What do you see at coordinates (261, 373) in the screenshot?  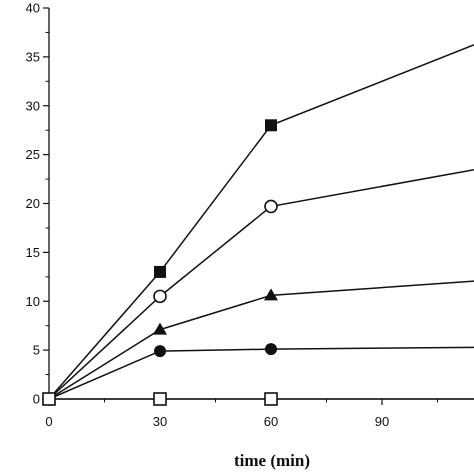 I see `series-line-filled-circle` at bounding box center [261, 373].